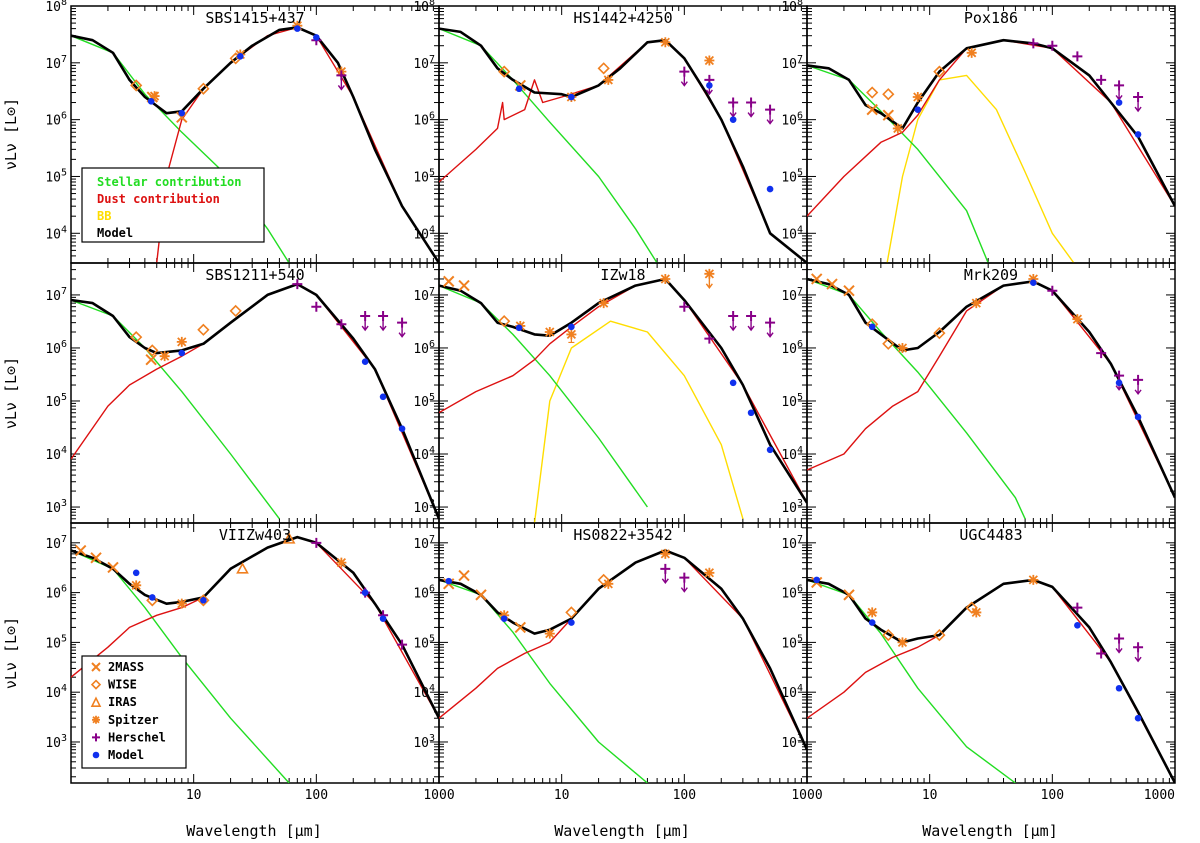 The image size is (1200, 843). I want to click on panel-title: VIIZw403, so click(255, 535).